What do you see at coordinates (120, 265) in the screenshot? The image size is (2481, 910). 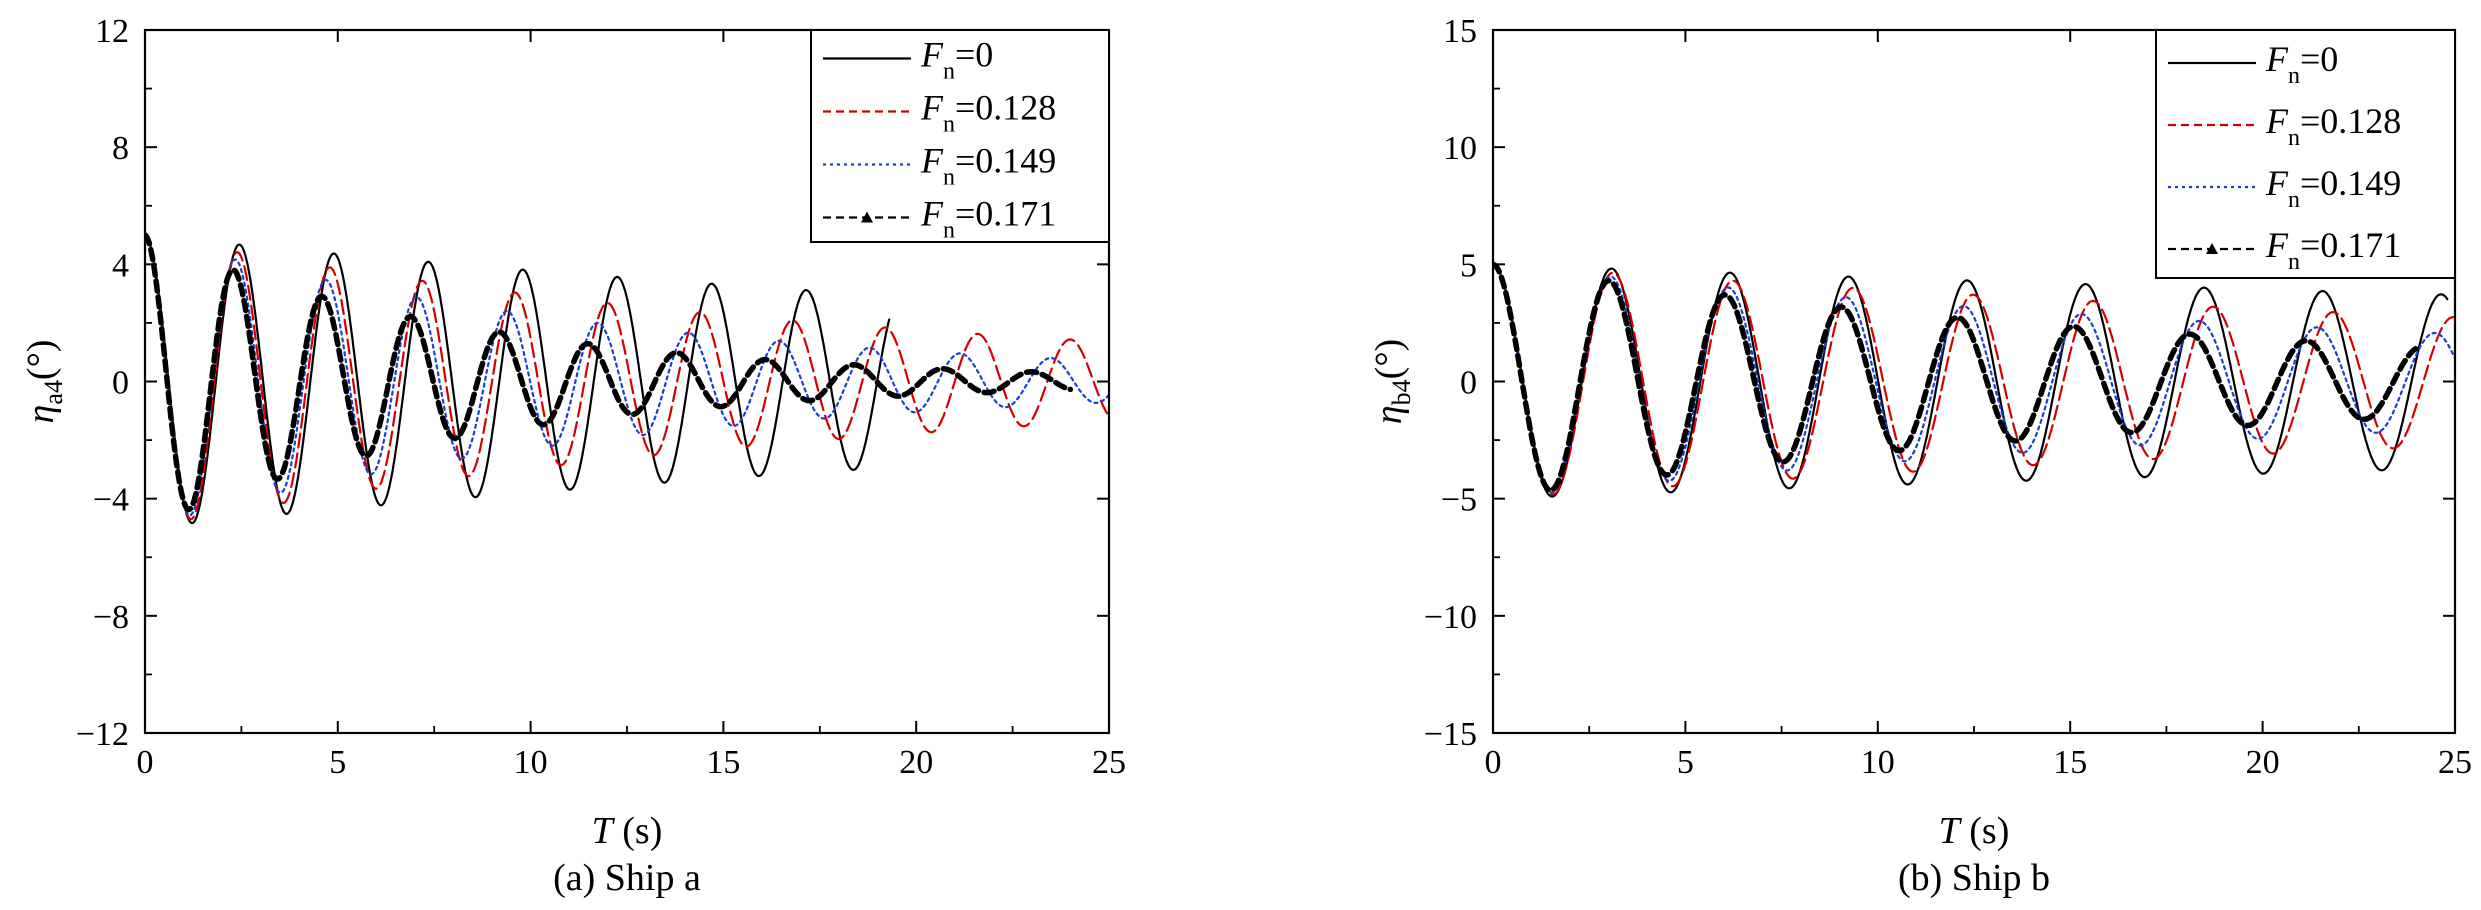 I see `y-tick-label: 4` at bounding box center [120, 265].